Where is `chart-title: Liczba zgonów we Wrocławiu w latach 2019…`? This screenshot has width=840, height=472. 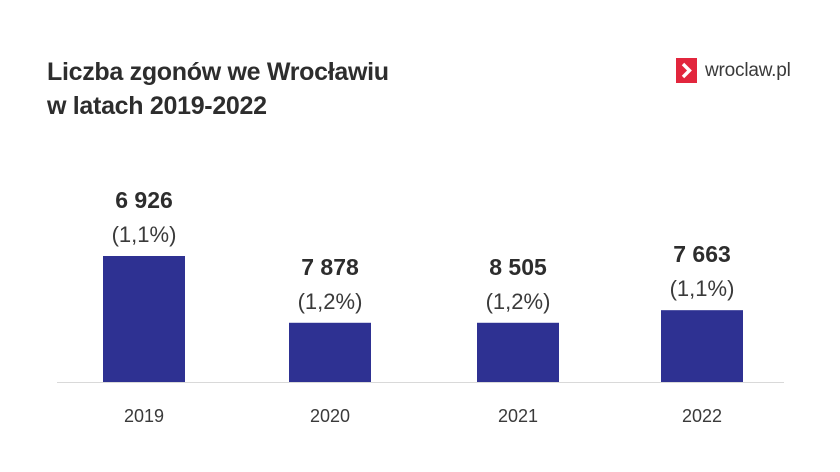 chart-title: Liczba zgonów we Wrocławiu w latach 2019… is located at coordinates (218, 89).